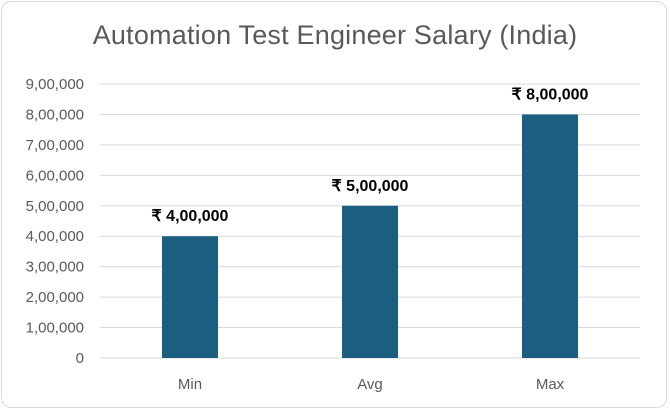  I want to click on x-axis-categories: Min Avg Max, so click(371, 384).